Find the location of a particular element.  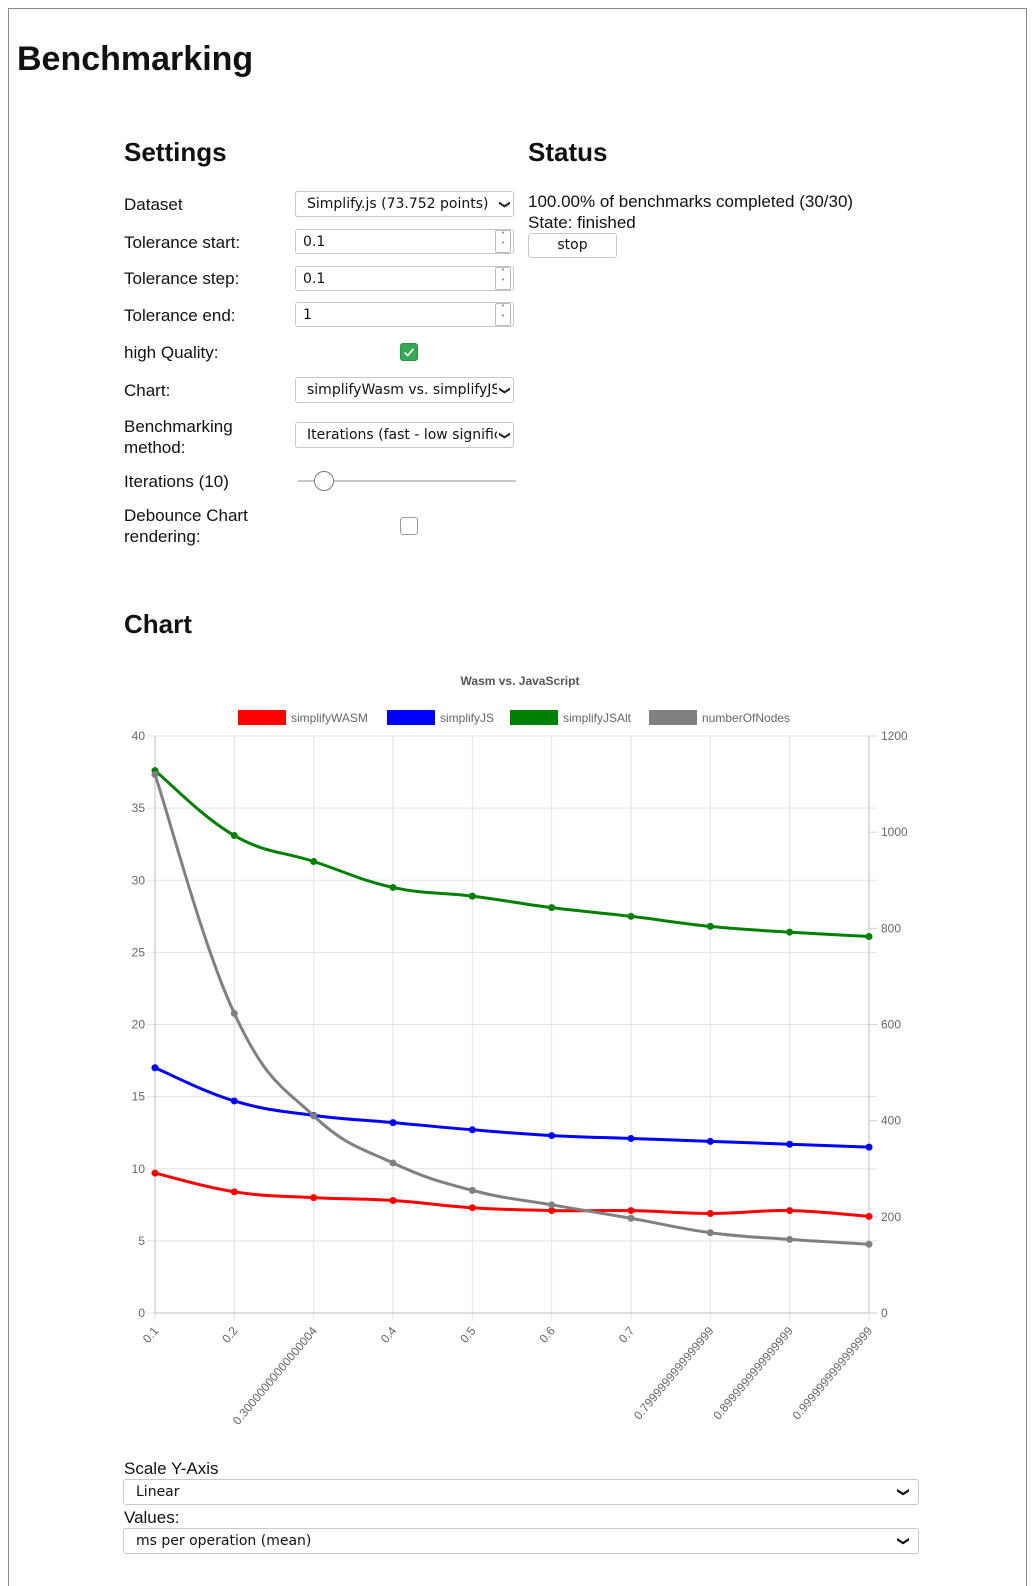

x-tick-label: 0.8999999999999999 is located at coordinates (753, 1373).